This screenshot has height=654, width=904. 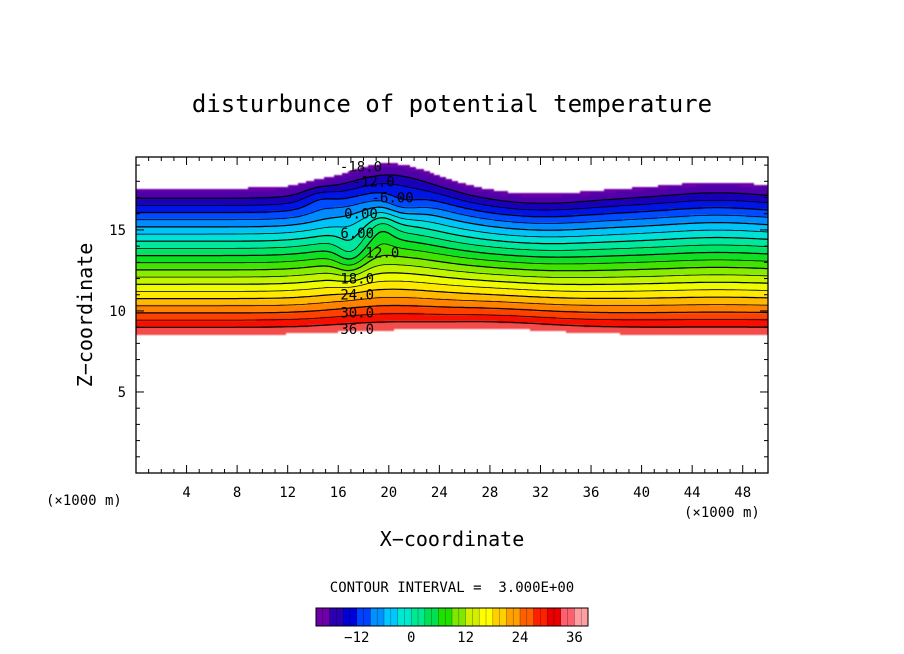 I want to click on x-unit-label: (×1000 m), so click(x=722, y=513).